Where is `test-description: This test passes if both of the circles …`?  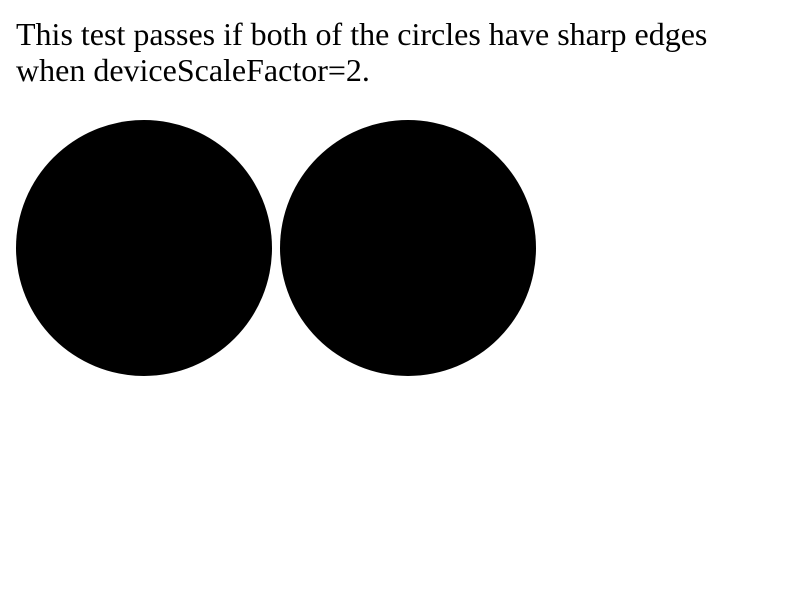
test-description: This test passes if both of the circles … is located at coordinates (362, 52).